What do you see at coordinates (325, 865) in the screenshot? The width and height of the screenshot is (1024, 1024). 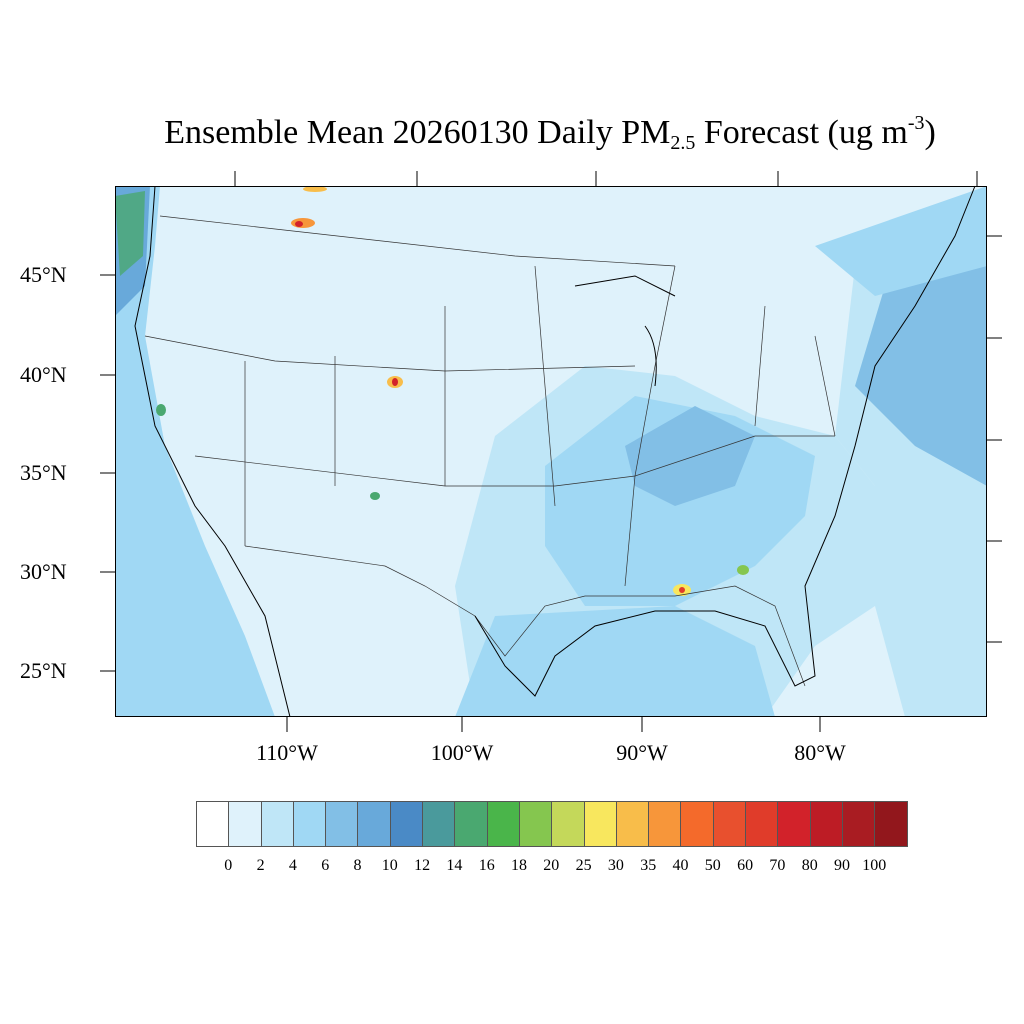 I see `colorbar-label: 6` at bounding box center [325, 865].